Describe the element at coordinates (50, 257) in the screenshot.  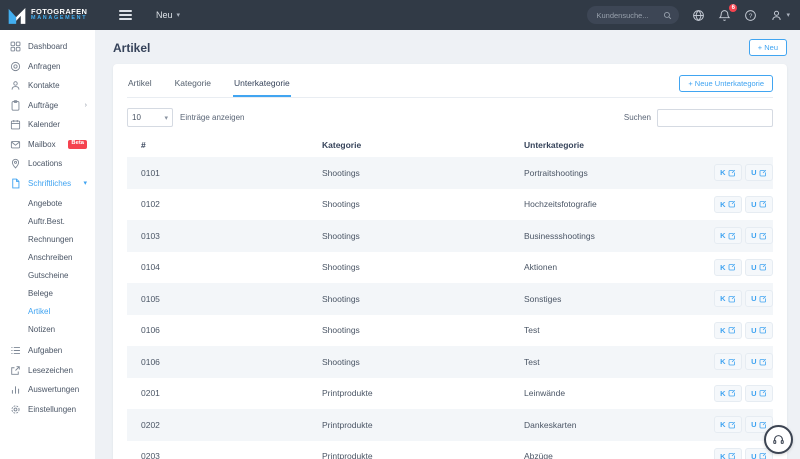
I see `sidebar-subitem-anschreiben: Anschreiben` at that location.